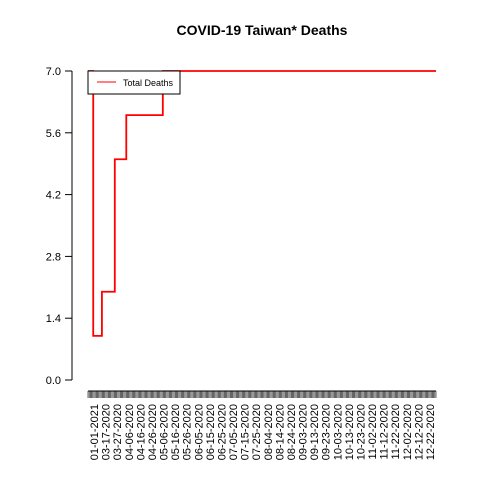 The height and width of the screenshot is (480, 480). I want to click on x-tick-label: 05-06-2020, so click(165, 432).